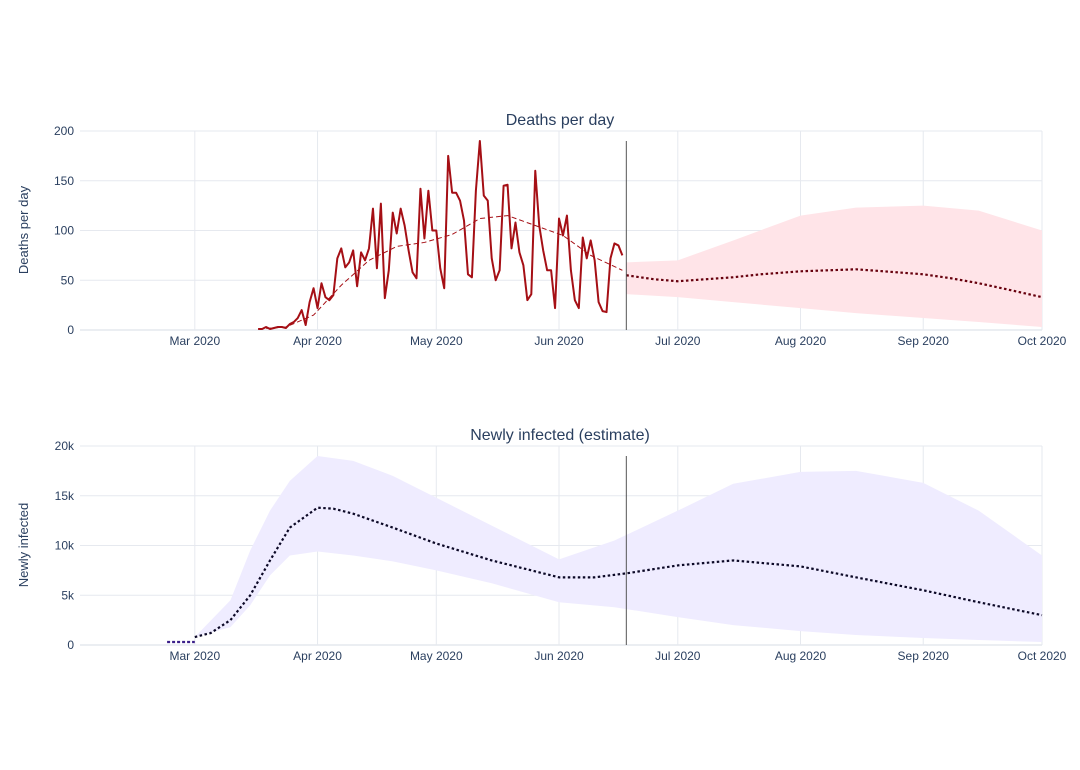 The width and height of the screenshot is (1080, 770). I want to click on infected-chart-title: Newly infected (estimate), so click(560, 435).